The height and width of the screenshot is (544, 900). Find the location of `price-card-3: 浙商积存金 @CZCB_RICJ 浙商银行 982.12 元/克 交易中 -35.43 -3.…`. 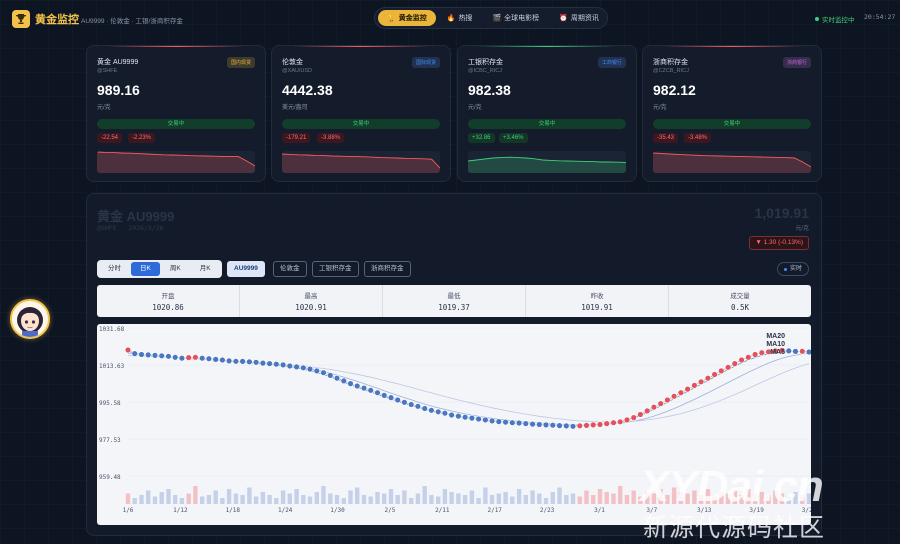

price-card-3: 浙商积存金 @CZCB_RICJ 浙商银行 982.12 元/克 交易中 -35.43 -3.… is located at coordinates (732, 113).